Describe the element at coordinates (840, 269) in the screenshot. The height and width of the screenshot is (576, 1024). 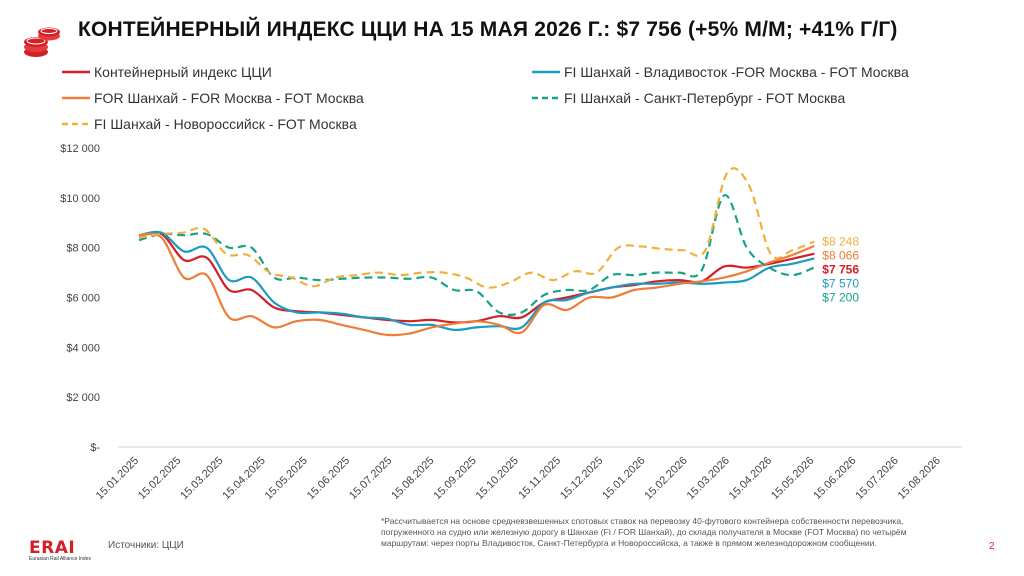
I see `series-end-label: $7 756` at that location.